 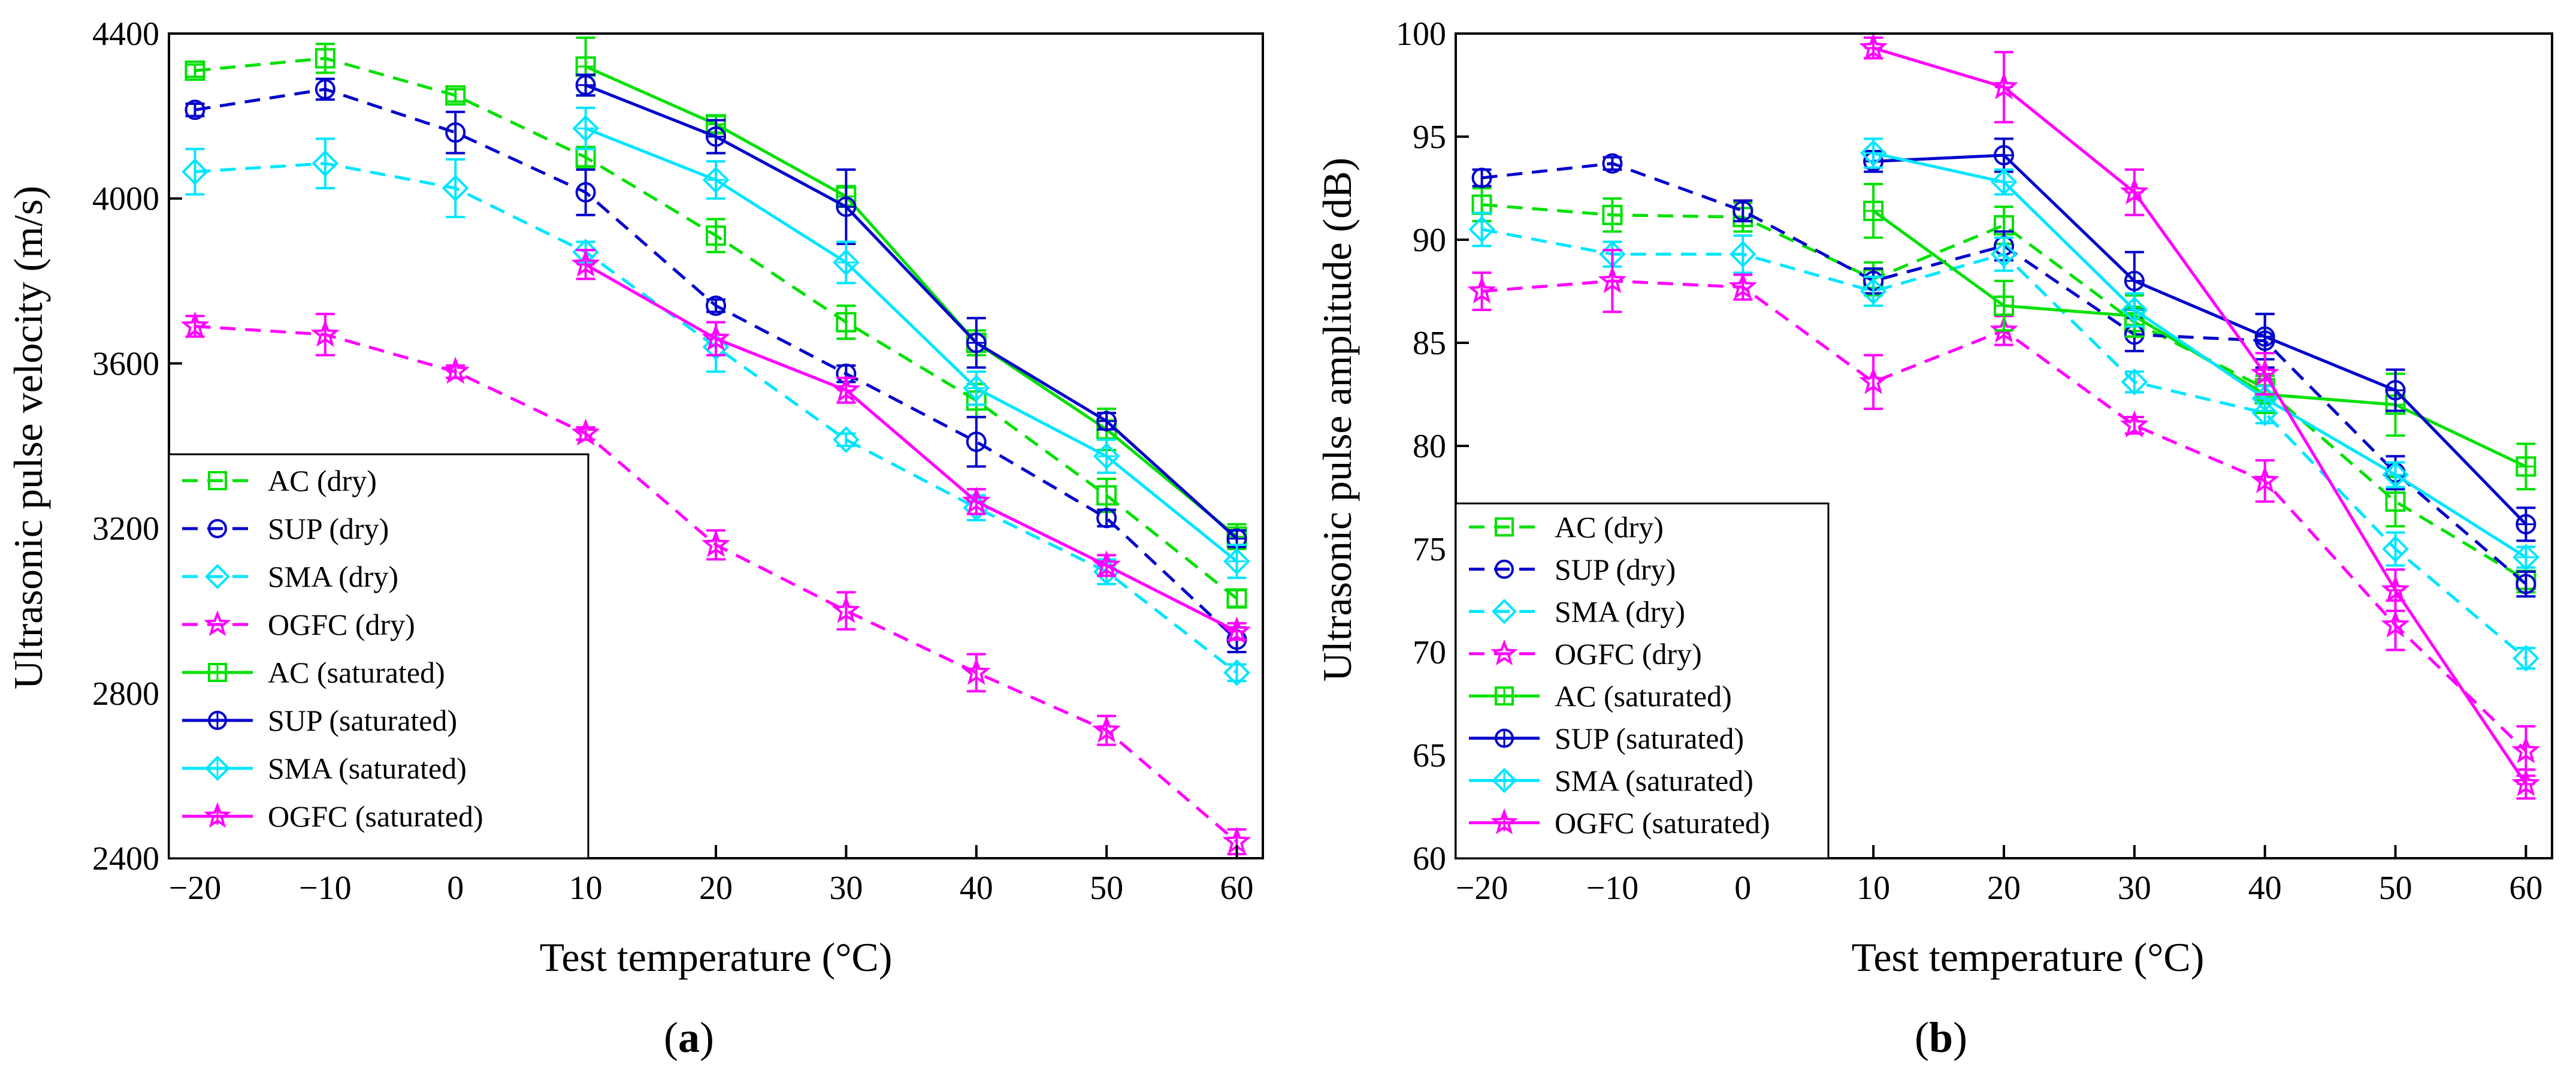 What do you see at coordinates (332, 816) in the screenshot?
I see `legend-entry: OGFC (saturated)` at bounding box center [332, 816].